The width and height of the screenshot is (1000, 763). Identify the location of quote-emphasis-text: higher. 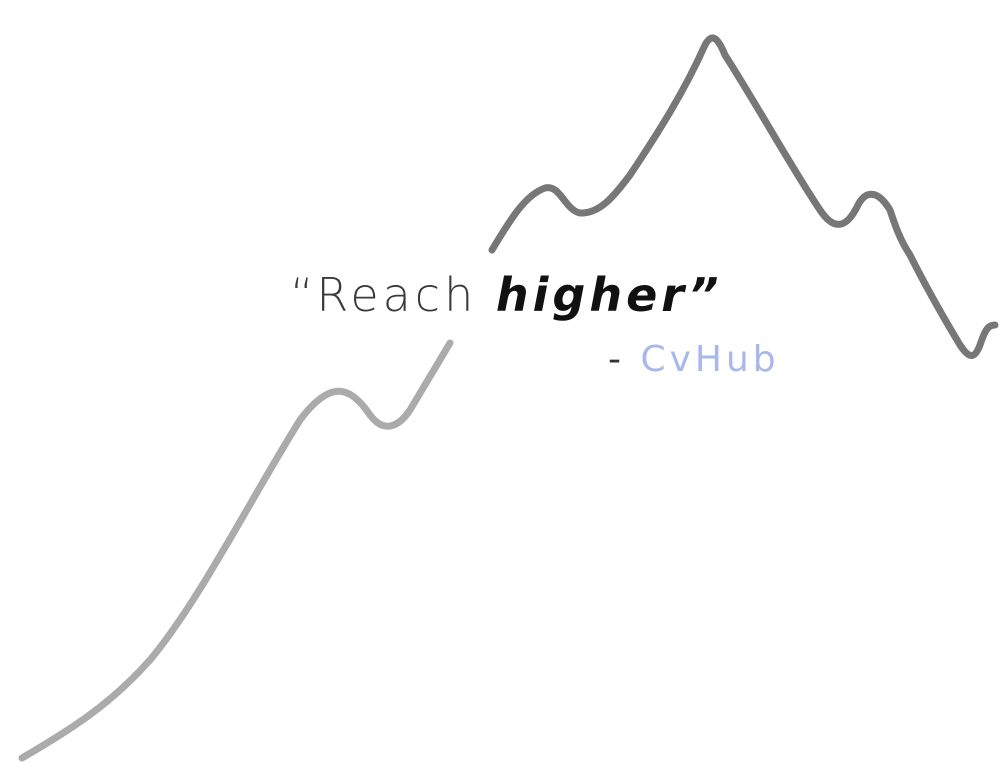
(592, 295).